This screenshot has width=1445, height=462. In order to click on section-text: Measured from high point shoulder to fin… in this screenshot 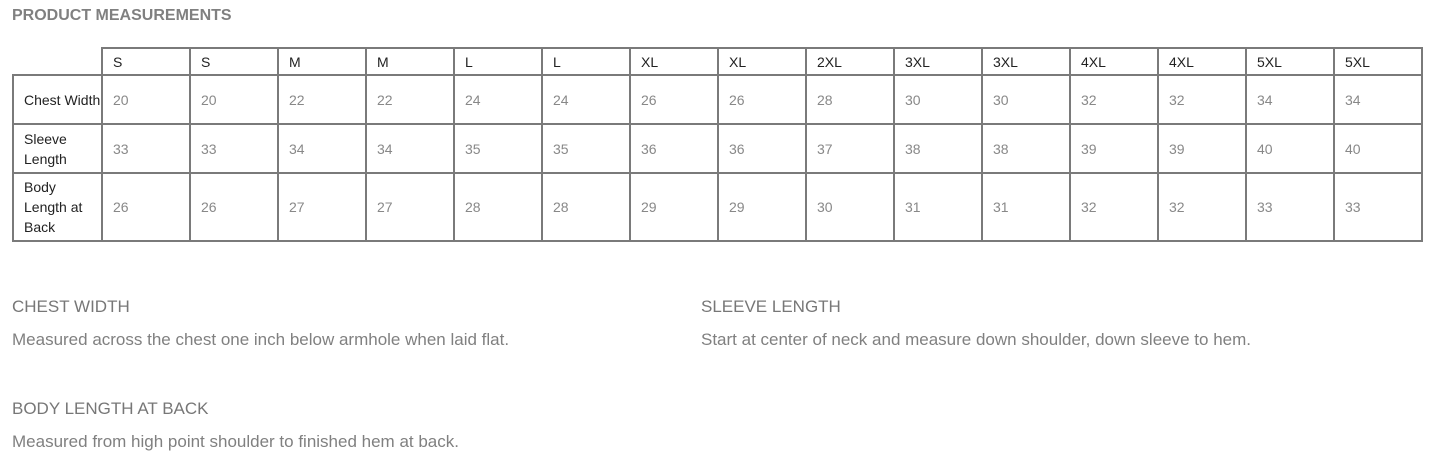, I will do `click(235, 441)`.